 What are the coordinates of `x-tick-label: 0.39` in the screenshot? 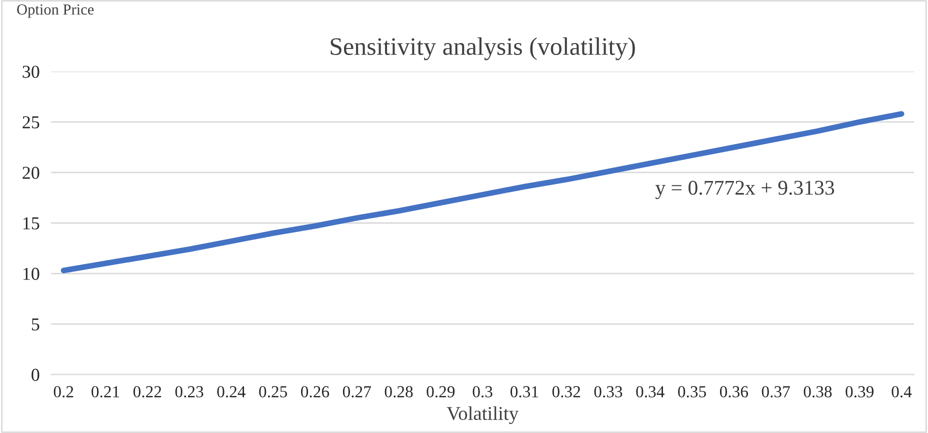 It's located at (860, 392).